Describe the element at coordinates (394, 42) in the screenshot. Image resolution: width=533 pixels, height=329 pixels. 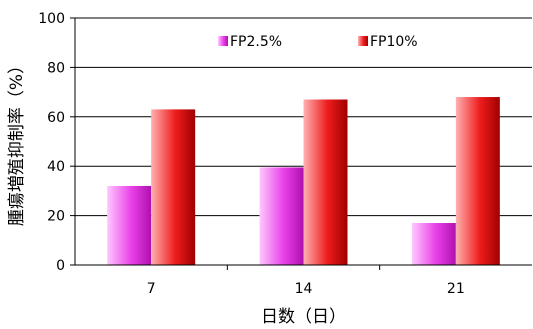
I see `legend-label-FP10%: FP10%` at that location.